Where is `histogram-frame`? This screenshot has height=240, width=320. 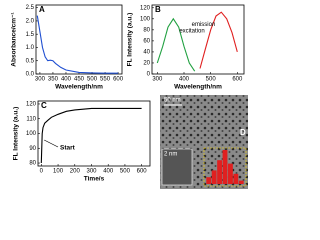
histogram-frame is located at coordinates (225, 167).